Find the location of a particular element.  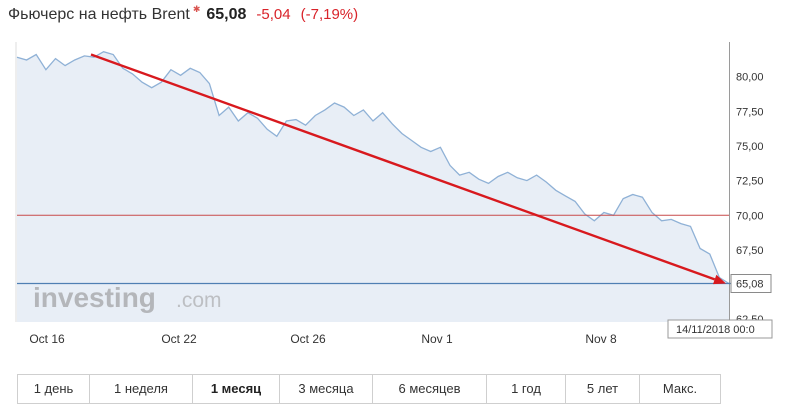

y-tick-label: 77,50 is located at coordinates (750, 112).